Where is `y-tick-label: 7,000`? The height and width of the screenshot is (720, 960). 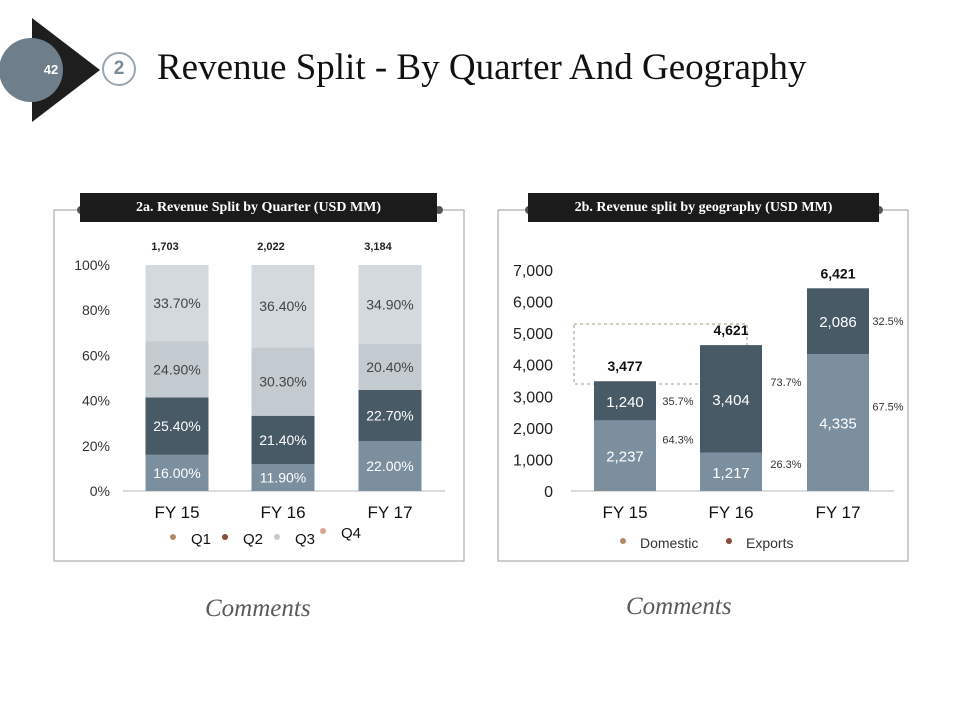
y-tick-label: 7,000 is located at coordinates (533, 271).